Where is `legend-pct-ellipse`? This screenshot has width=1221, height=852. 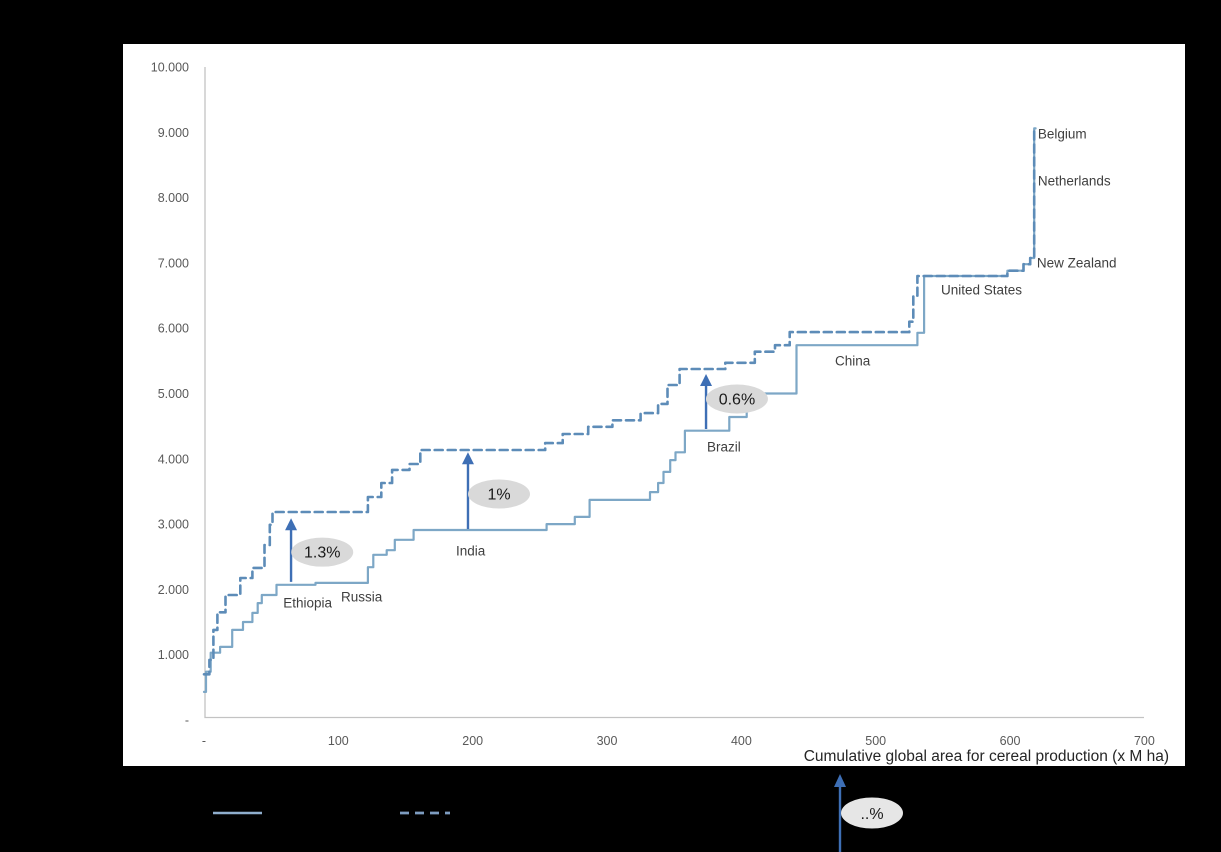
legend-pct-ellipse is located at coordinates (872, 813).